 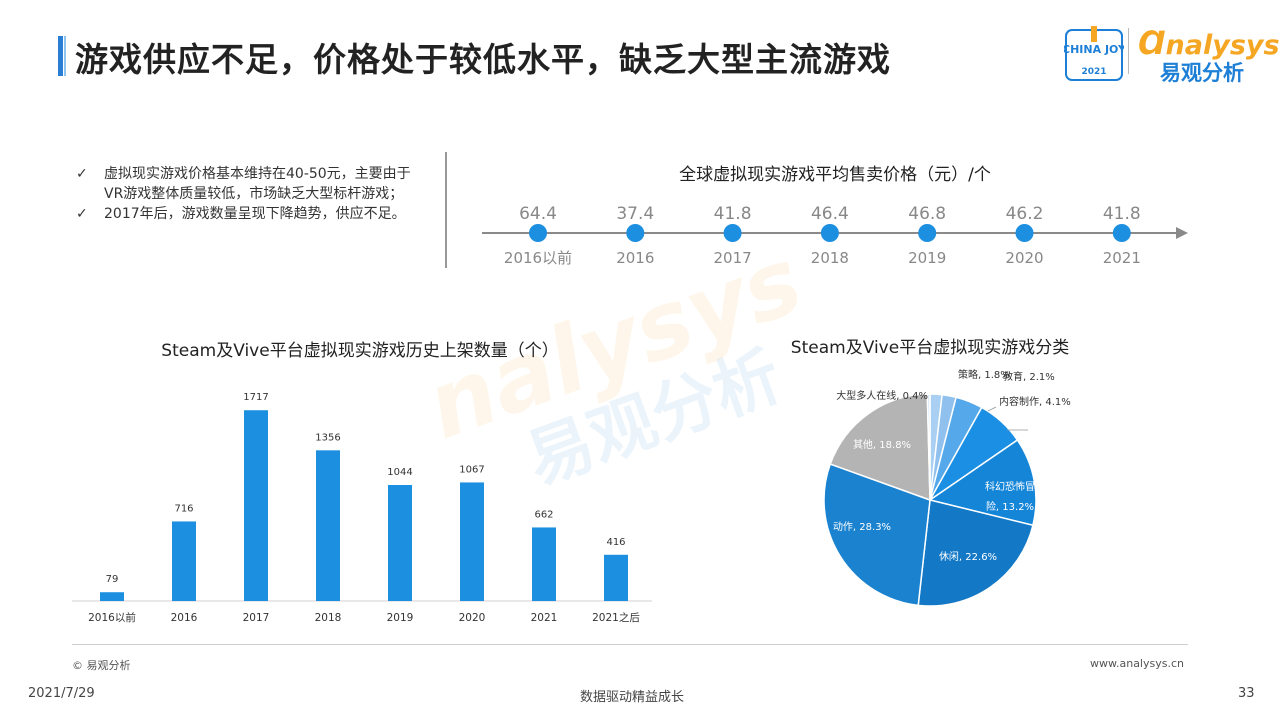 I want to click on bar-category-label: 2021, so click(x=544, y=618).